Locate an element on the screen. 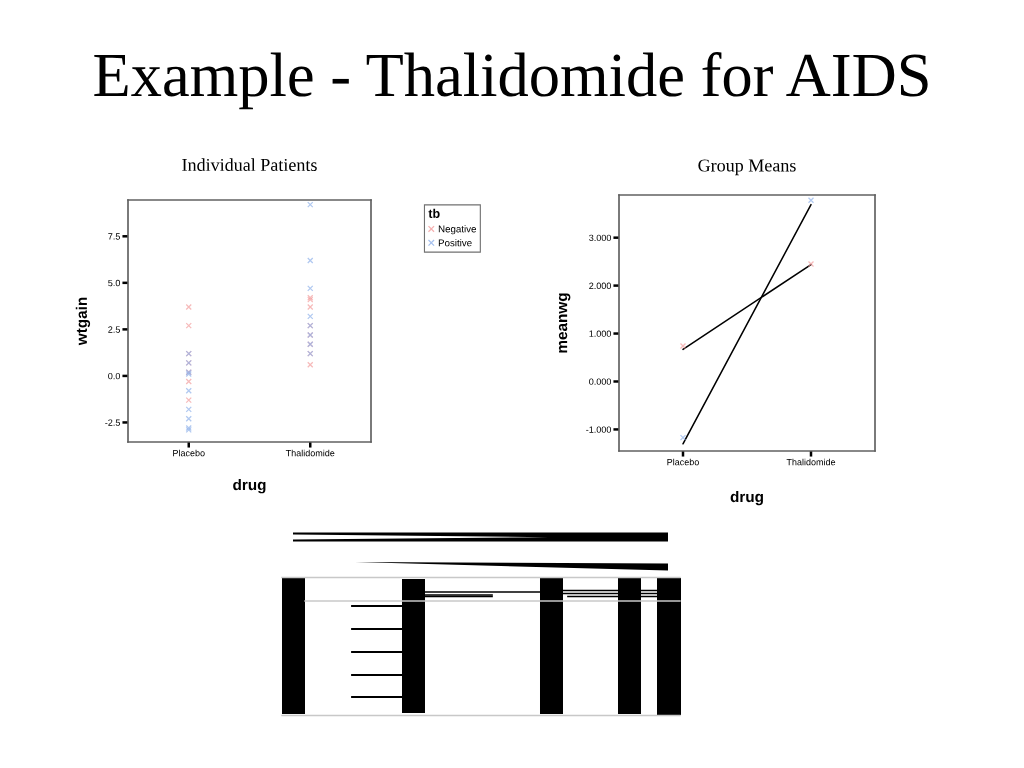 This screenshot has height=768, width=1024. y-tick-label: 0.000 is located at coordinates (600, 381).